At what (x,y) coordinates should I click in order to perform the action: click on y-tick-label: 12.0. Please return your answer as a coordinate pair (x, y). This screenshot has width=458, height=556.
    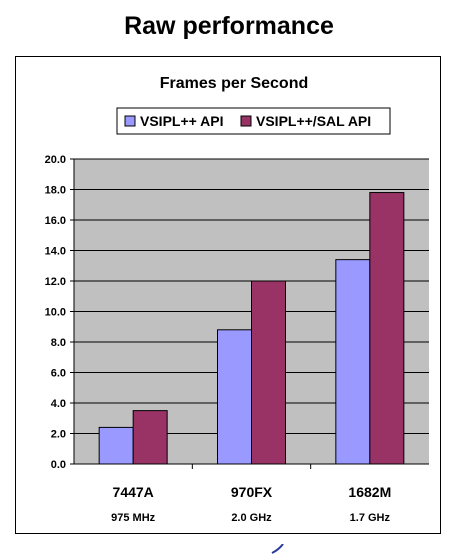
    Looking at the image, I should click on (55, 282).